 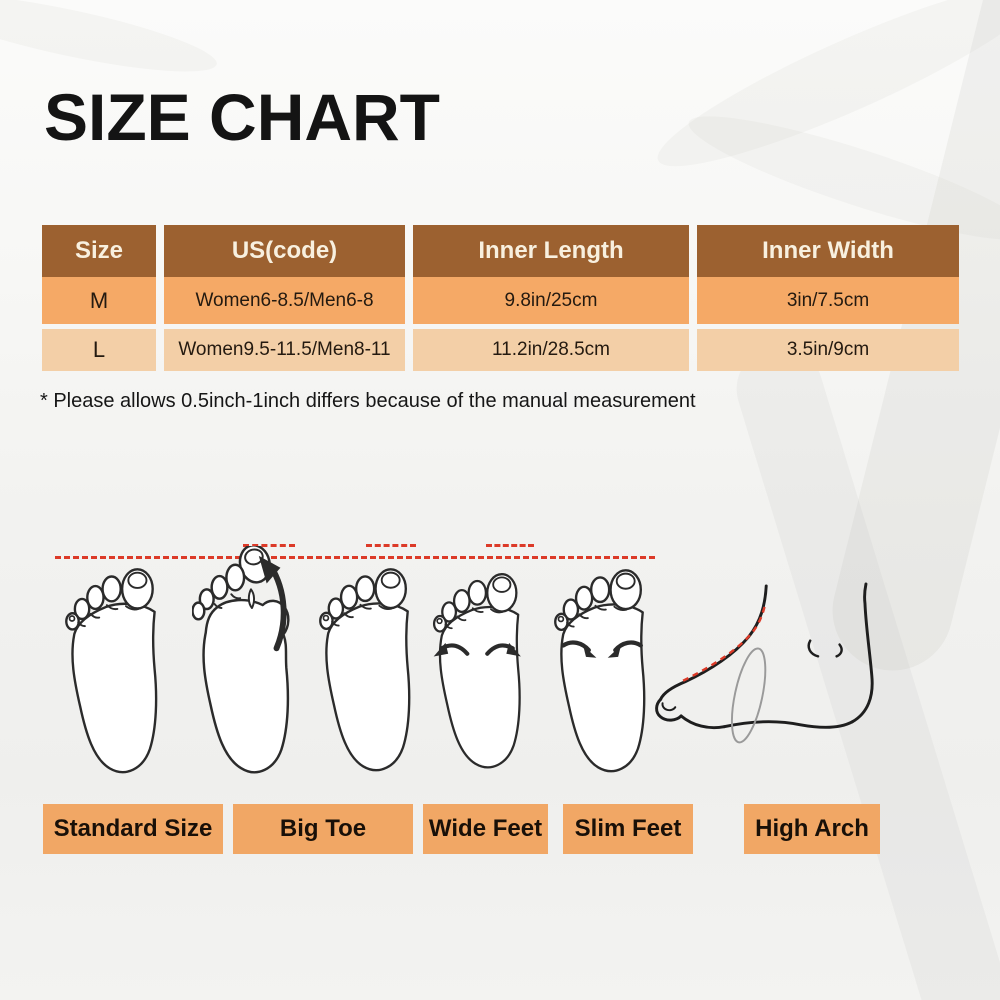 I want to click on foot-type-label-big-toe: Big Toe, so click(x=323, y=829).